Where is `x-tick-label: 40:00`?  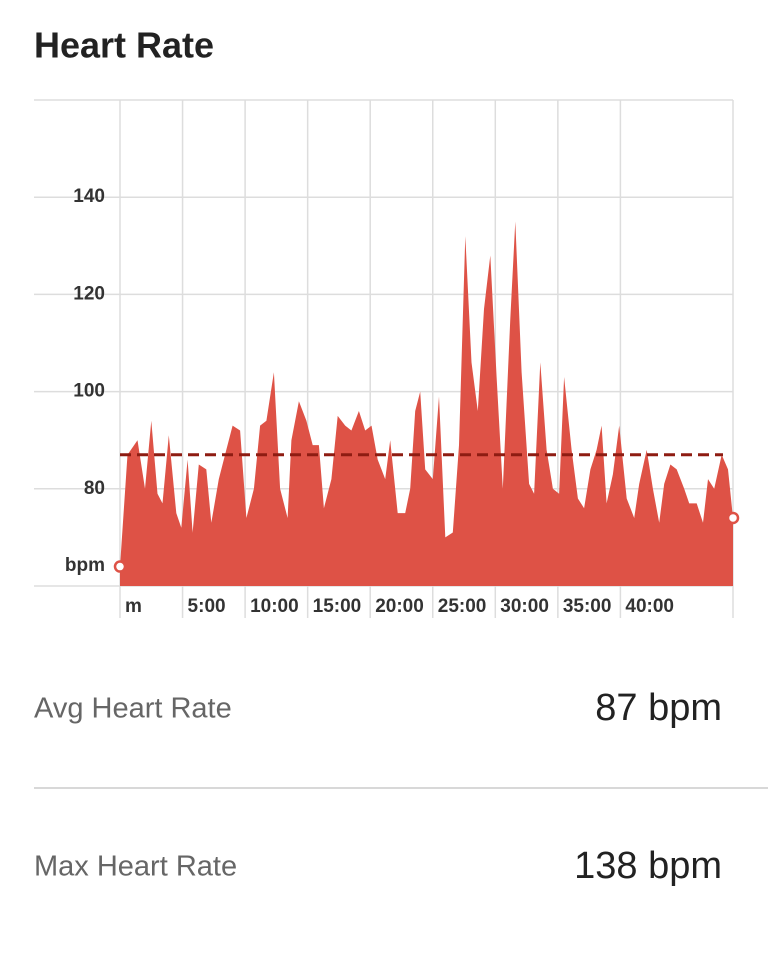
x-tick-label: 40:00 is located at coordinates (649, 606).